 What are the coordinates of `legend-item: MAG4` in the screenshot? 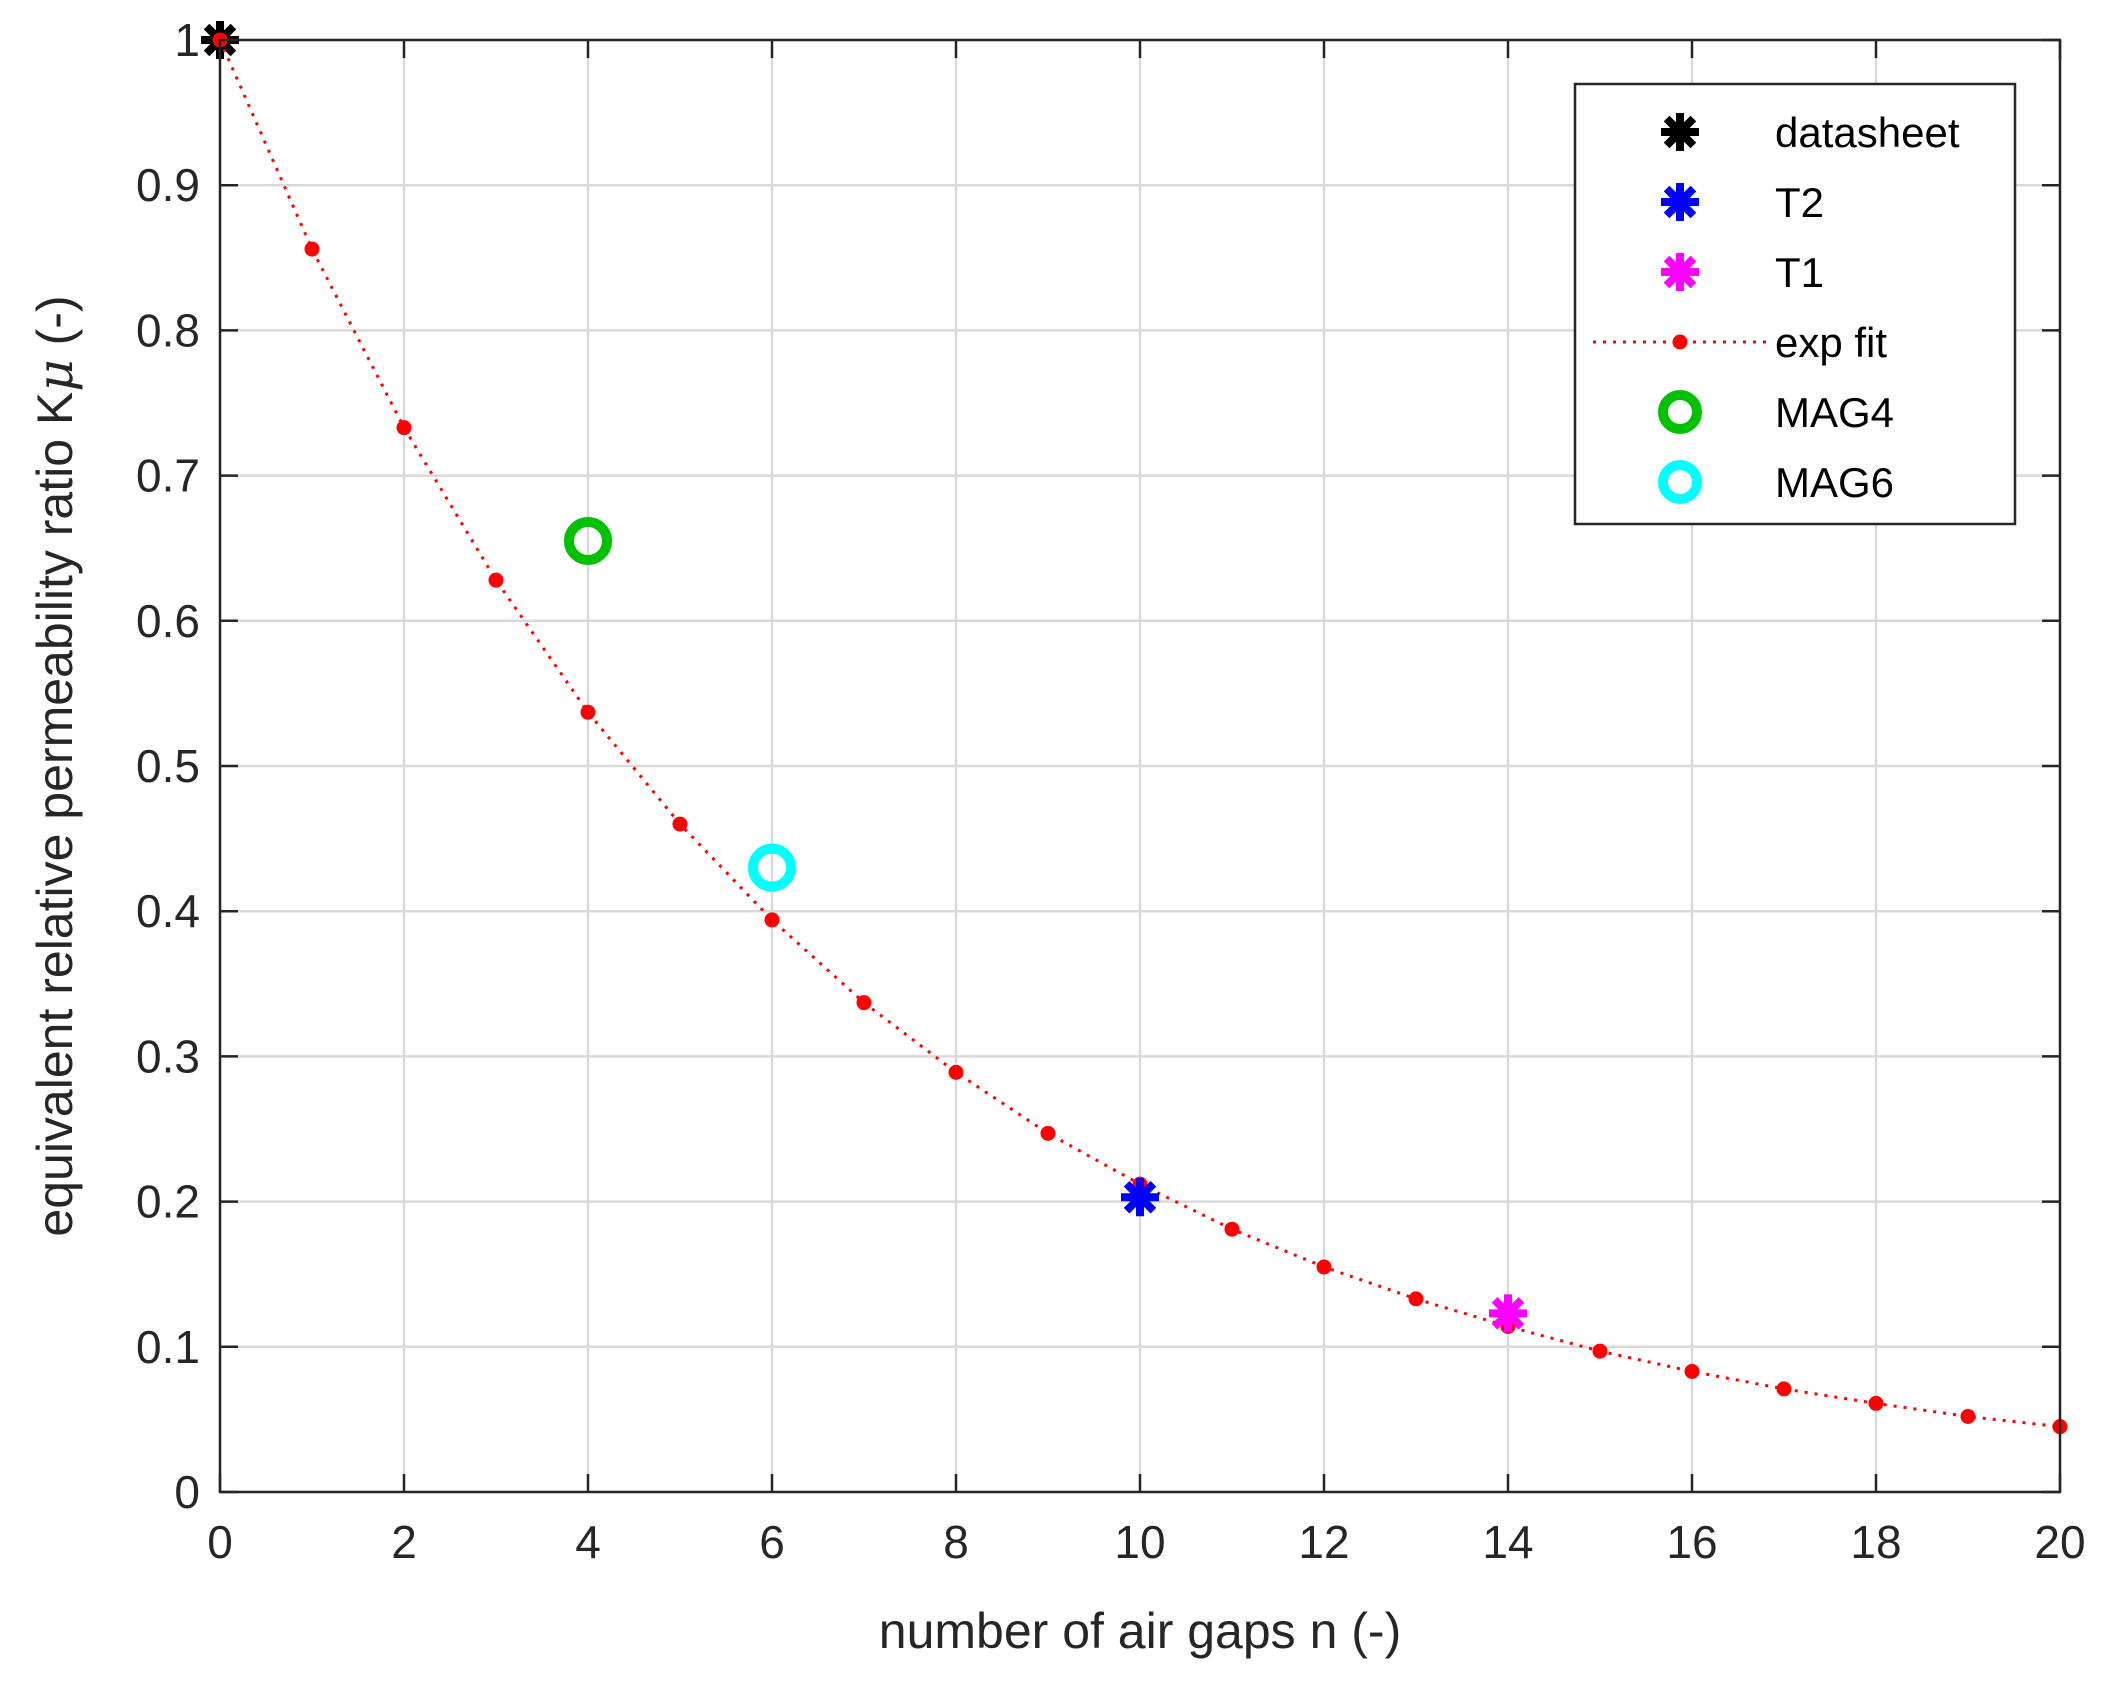 It's located at (1776, 412).